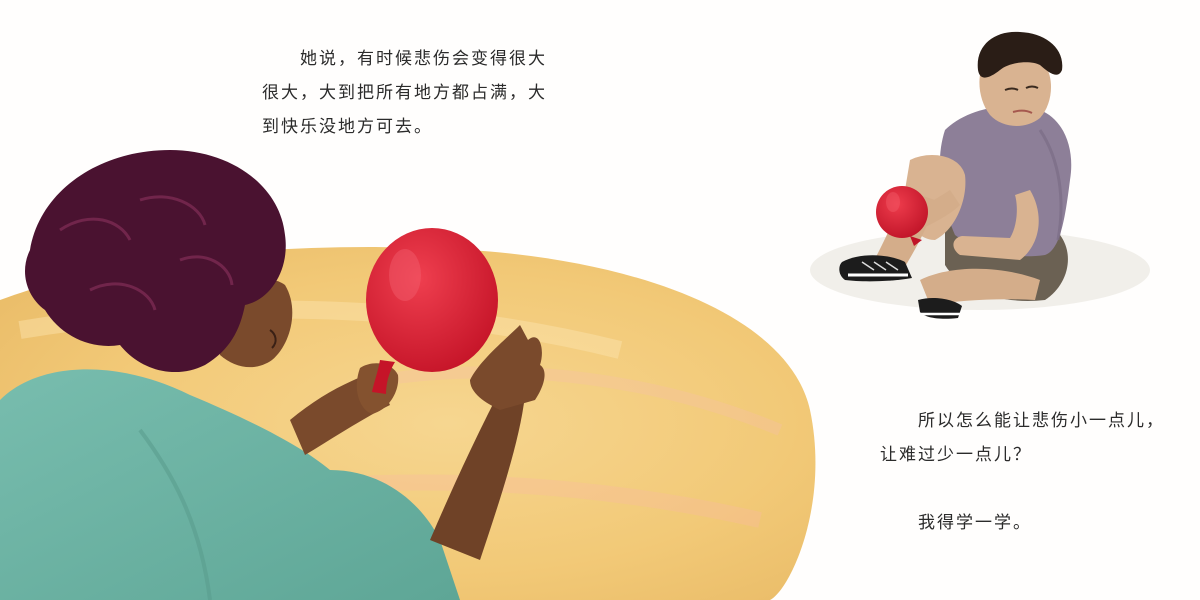 This screenshot has height=600, width=1200. I want to click on story-text-right: 所以怎么能让悲伤小一点儿， 让难过少一点儿？, so click(1022, 438).